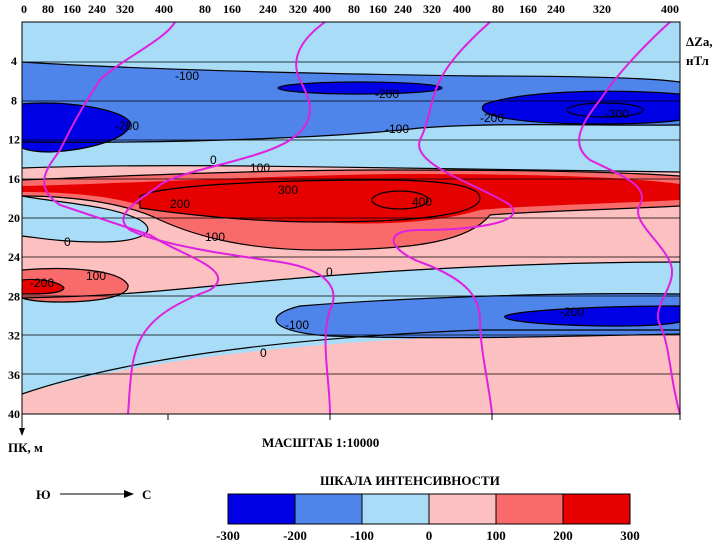 The width and height of the screenshot is (722, 552). What do you see at coordinates (617, 114) in the screenshot?
I see `contour-label-m300: -300` at bounding box center [617, 114].